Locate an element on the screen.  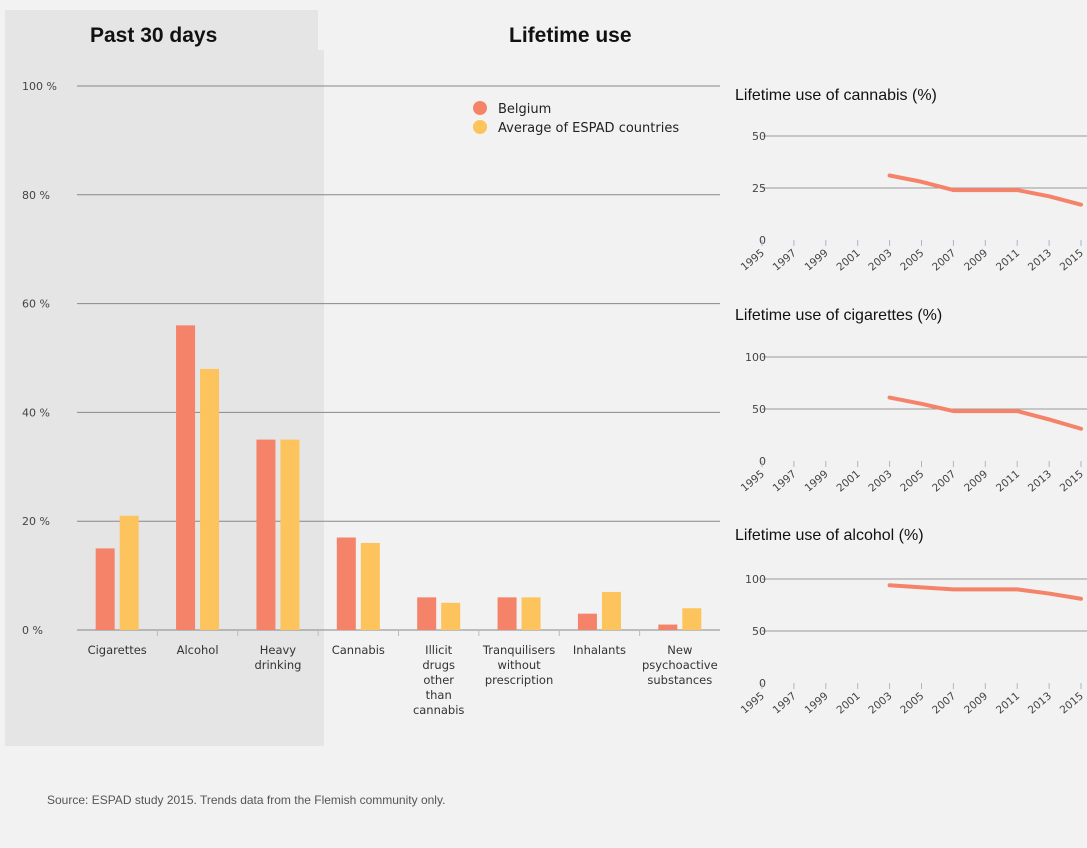
sparkline-y-tick: 25 is located at coordinates (759, 188).